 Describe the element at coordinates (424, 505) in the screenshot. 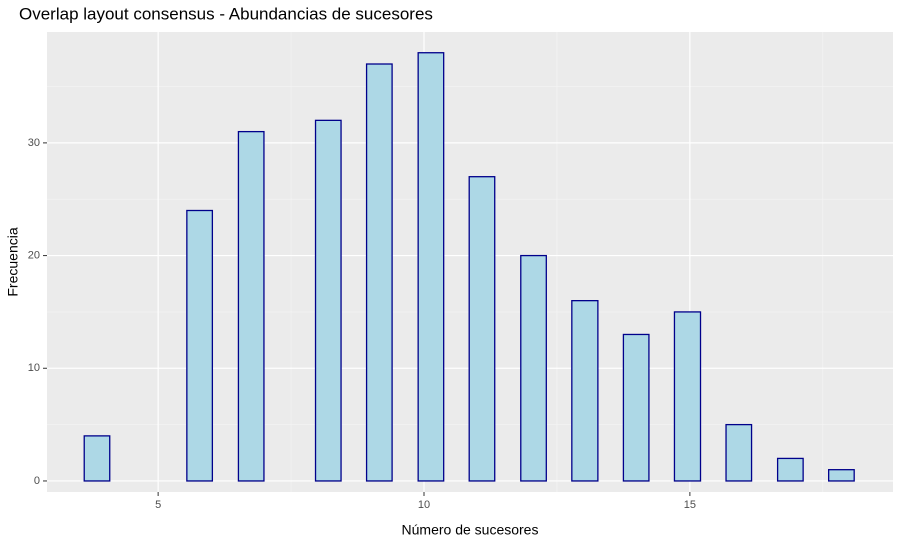

I see `x-tick-label: 10` at that location.